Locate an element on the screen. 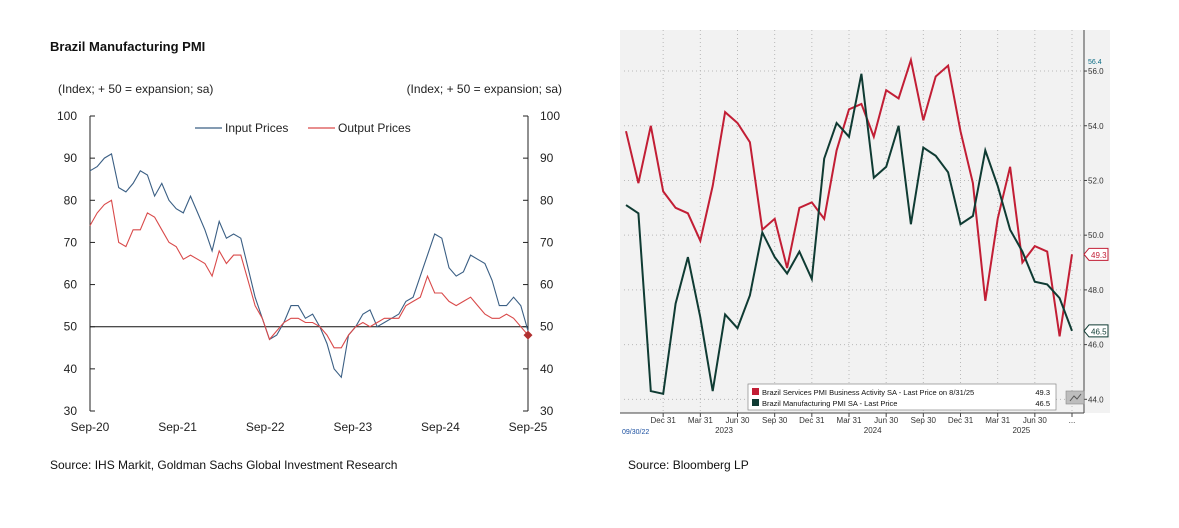  y-tick-label: 50.0 is located at coordinates (1096, 235).